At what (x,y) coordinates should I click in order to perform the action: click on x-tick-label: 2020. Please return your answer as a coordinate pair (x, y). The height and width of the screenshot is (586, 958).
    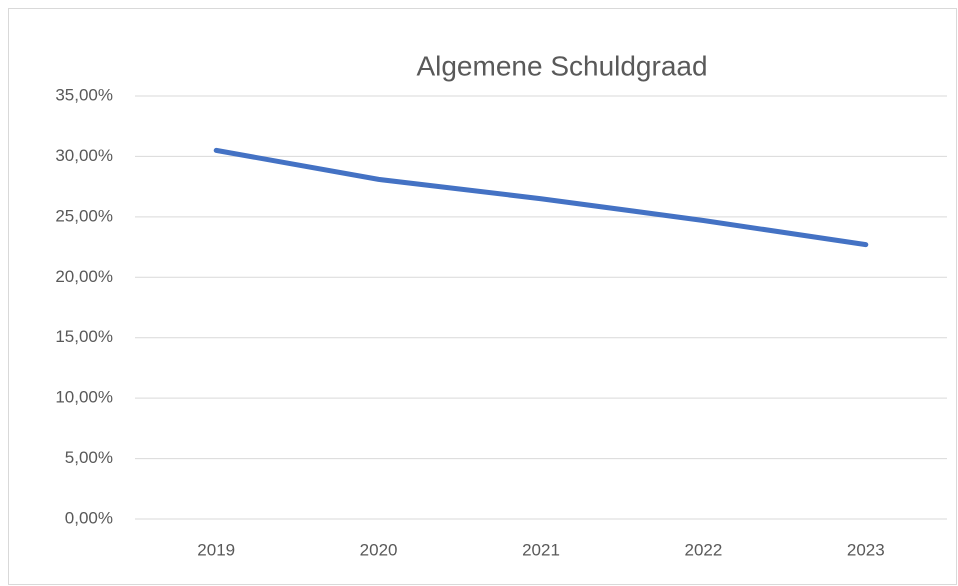
    Looking at the image, I should click on (379, 549).